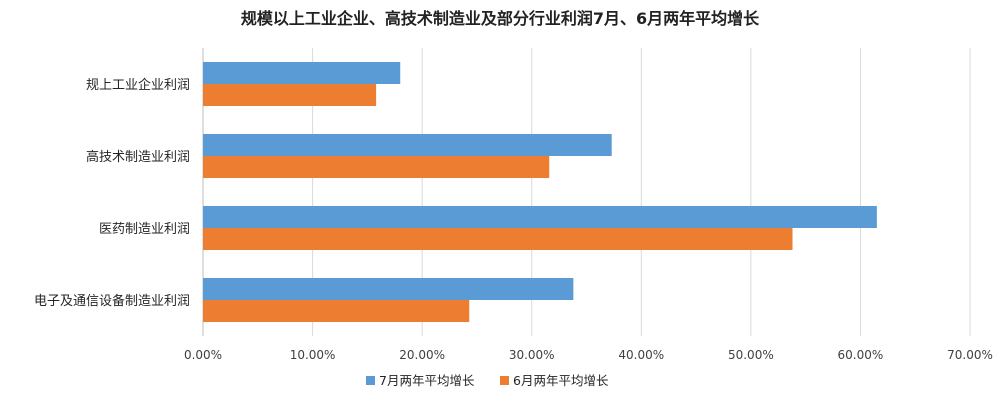 This screenshot has width=1000, height=411. What do you see at coordinates (641, 355) in the screenshot?
I see `x-tick-label: 40.00%` at bounding box center [641, 355].